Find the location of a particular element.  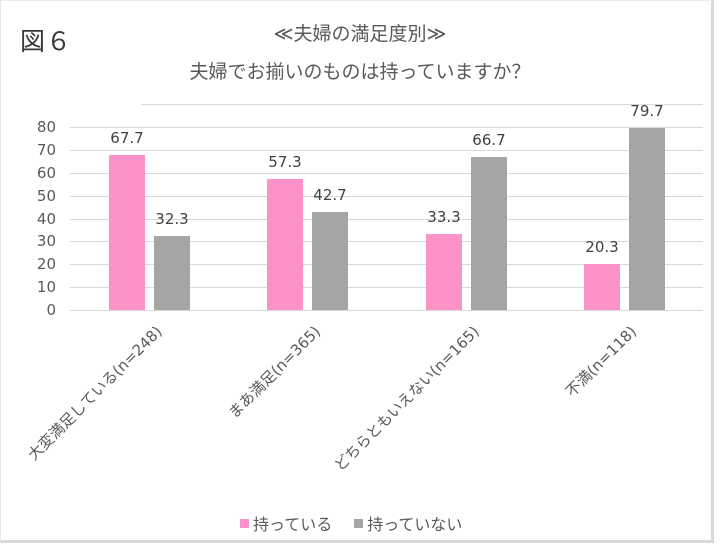

y-tick-label: 40 is located at coordinates (46, 219).